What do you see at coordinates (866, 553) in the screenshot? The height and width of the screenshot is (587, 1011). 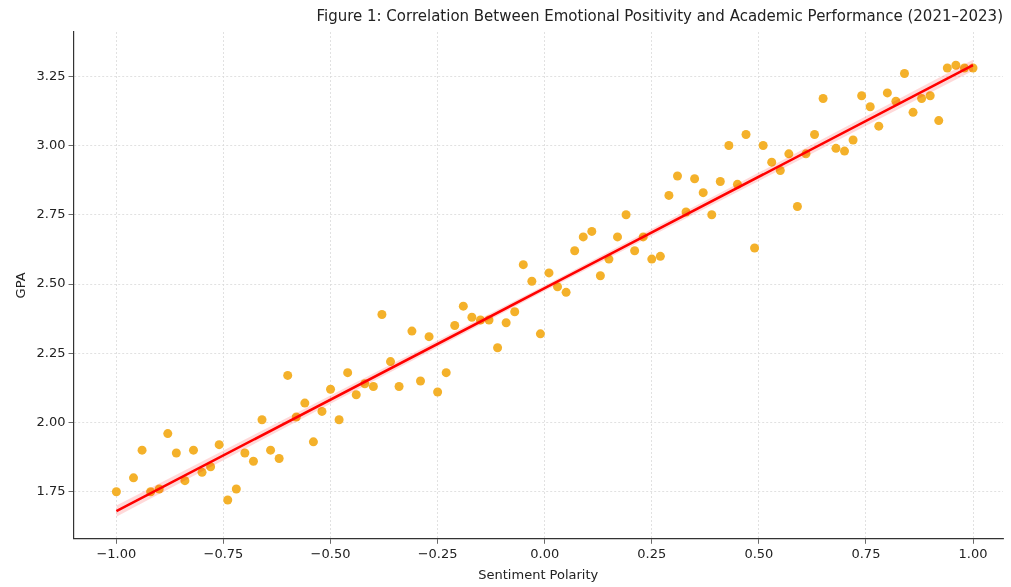 I see `x-tick-label: 0.75` at bounding box center [866, 553].